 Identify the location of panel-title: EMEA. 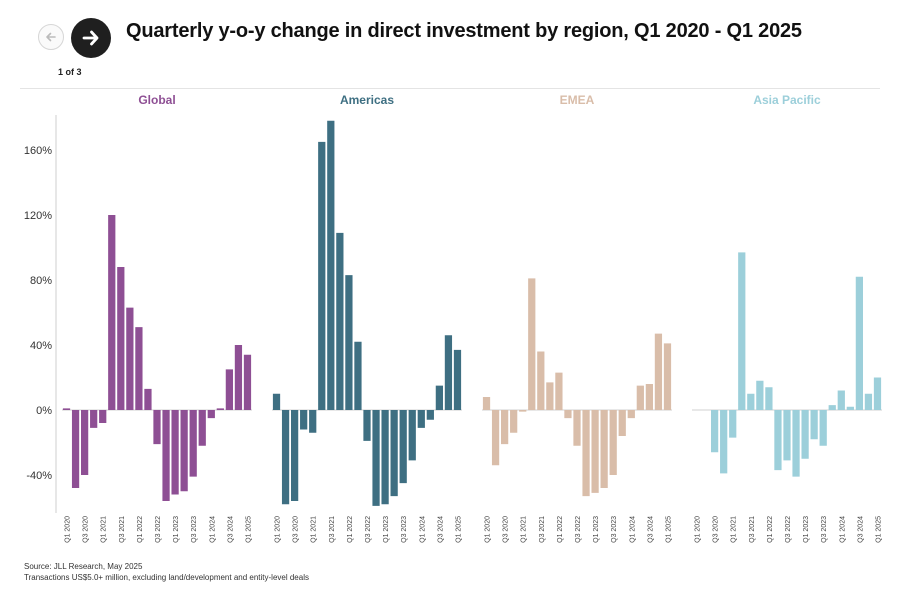
(577, 100).